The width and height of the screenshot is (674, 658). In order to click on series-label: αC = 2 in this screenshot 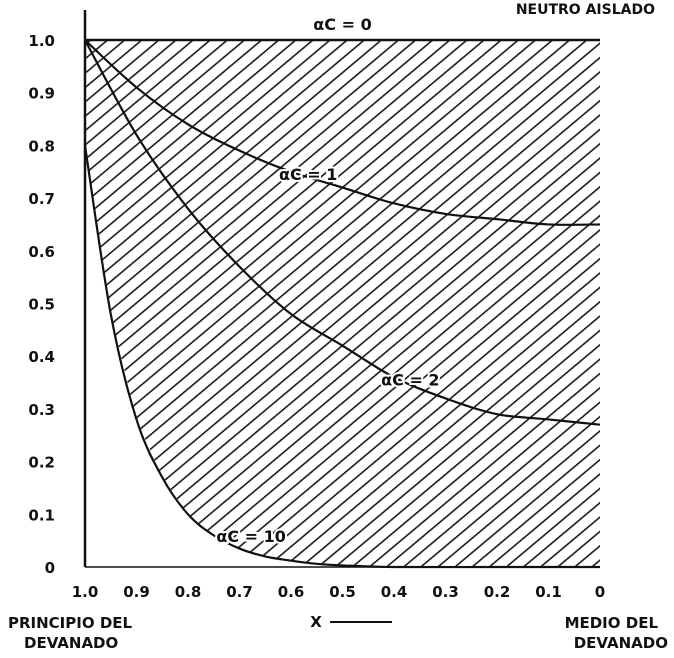, I will do `click(410, 379)`.